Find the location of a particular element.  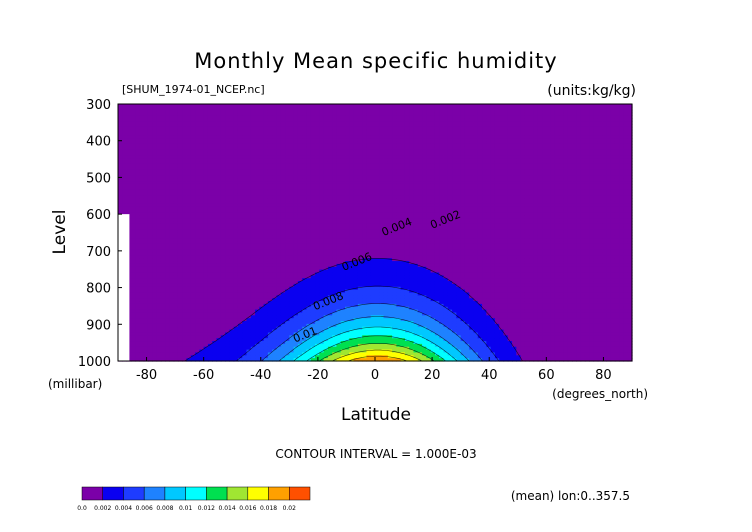

x-axis: -80 -60 -40 -20 0 20 40 60 80 is located at coordinates (374, 370).